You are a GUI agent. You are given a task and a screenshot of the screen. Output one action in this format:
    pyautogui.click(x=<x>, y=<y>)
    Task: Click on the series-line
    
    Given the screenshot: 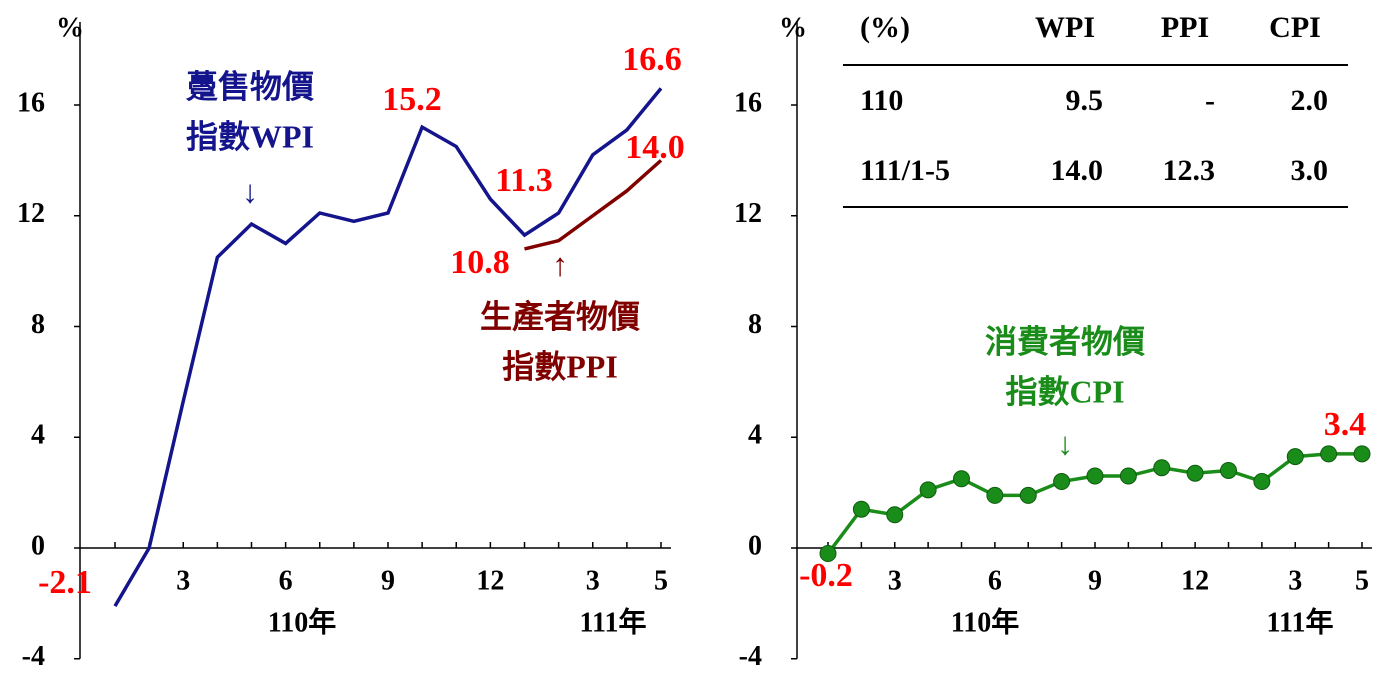 What is the action you would take?
    pyautogui.click(x=593, y=205)
    